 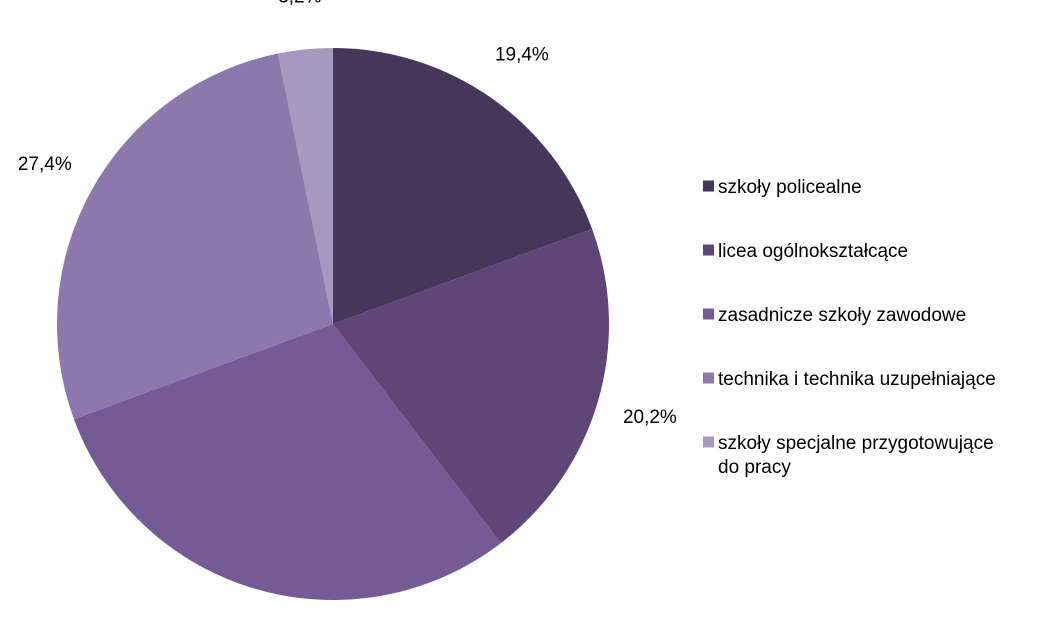 I want to click on legend-item-szkoly-specjalne: szkoły specjalne przygotowujące do pracy, so click(x=848, y=455).